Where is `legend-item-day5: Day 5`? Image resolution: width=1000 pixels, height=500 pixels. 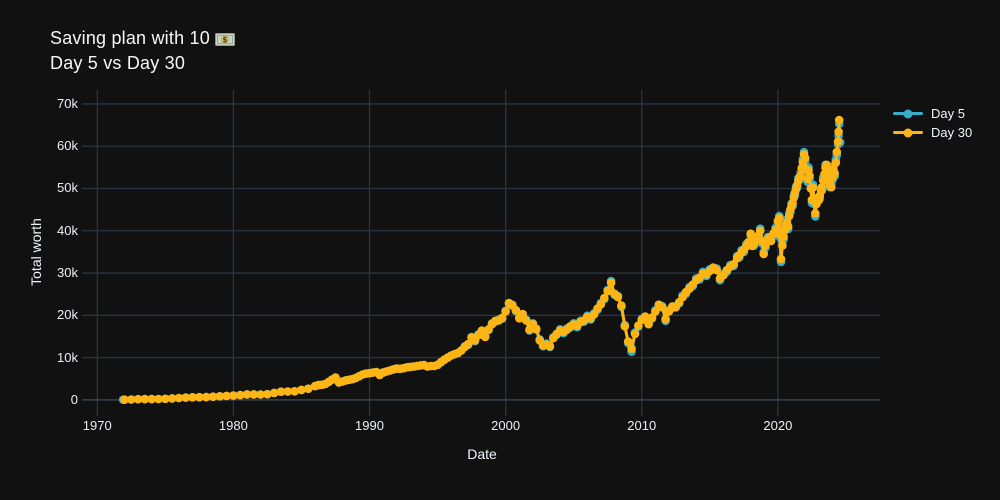
legend-item-day5: Day 5 is located at coordinates (932, 113).